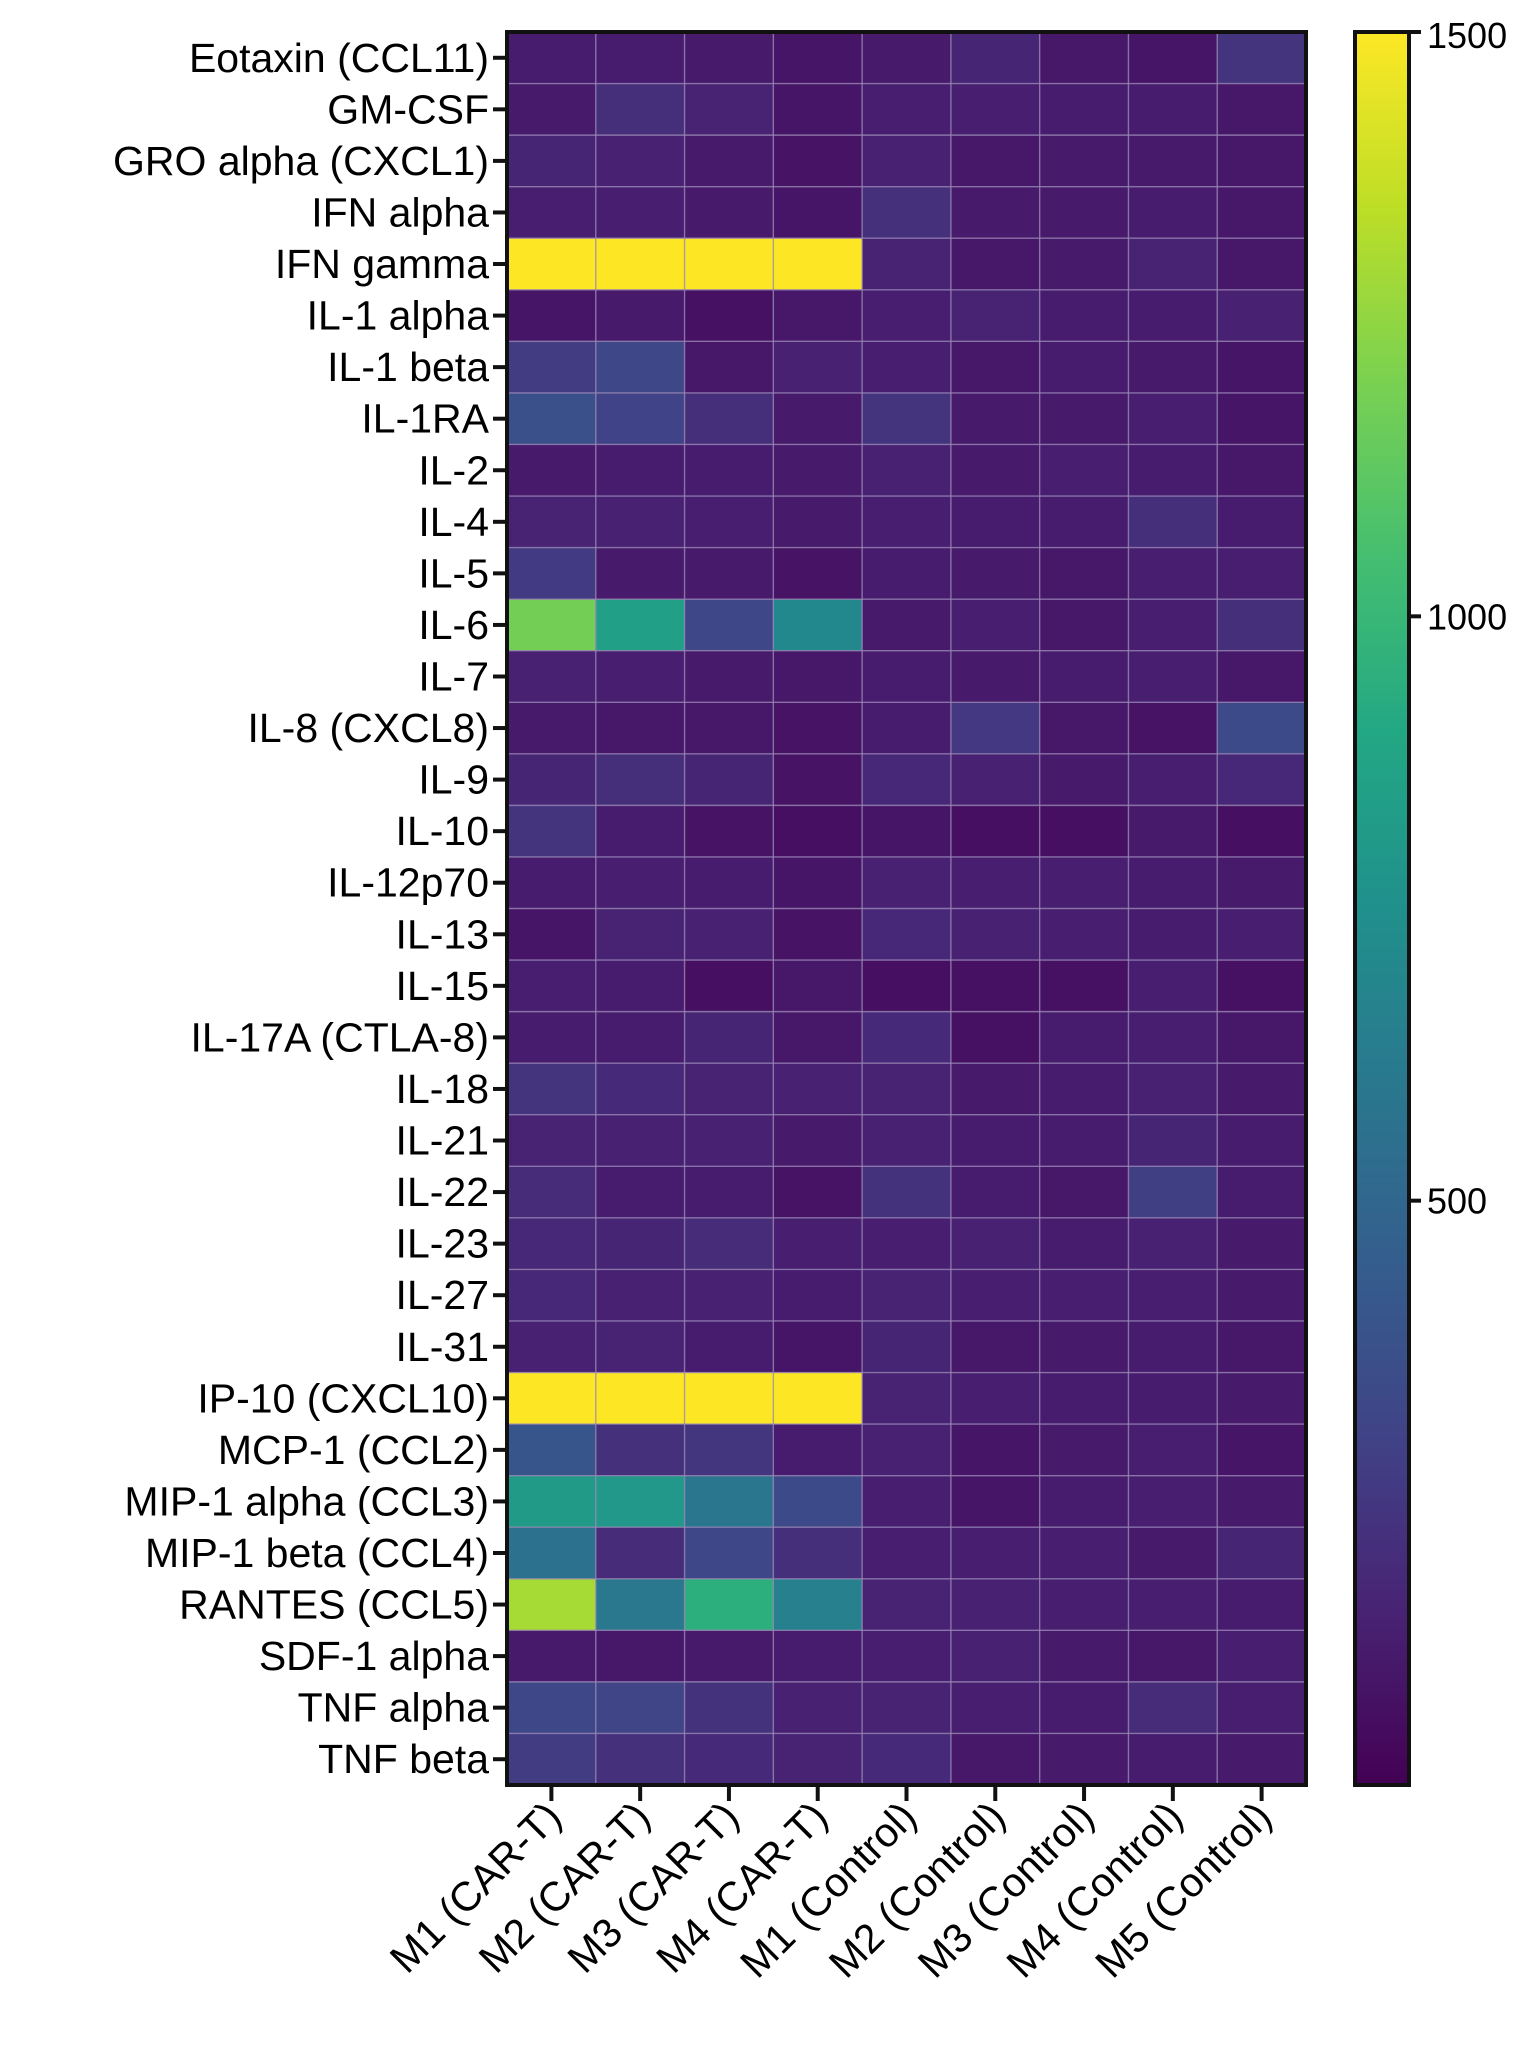 Image resolution: width=1523 pixels, height=2045 pixels. What do you see at coordinates (442, 1244) in the screenshot?
I see `row-label: IL-23` at bounding box center [442, 1244].